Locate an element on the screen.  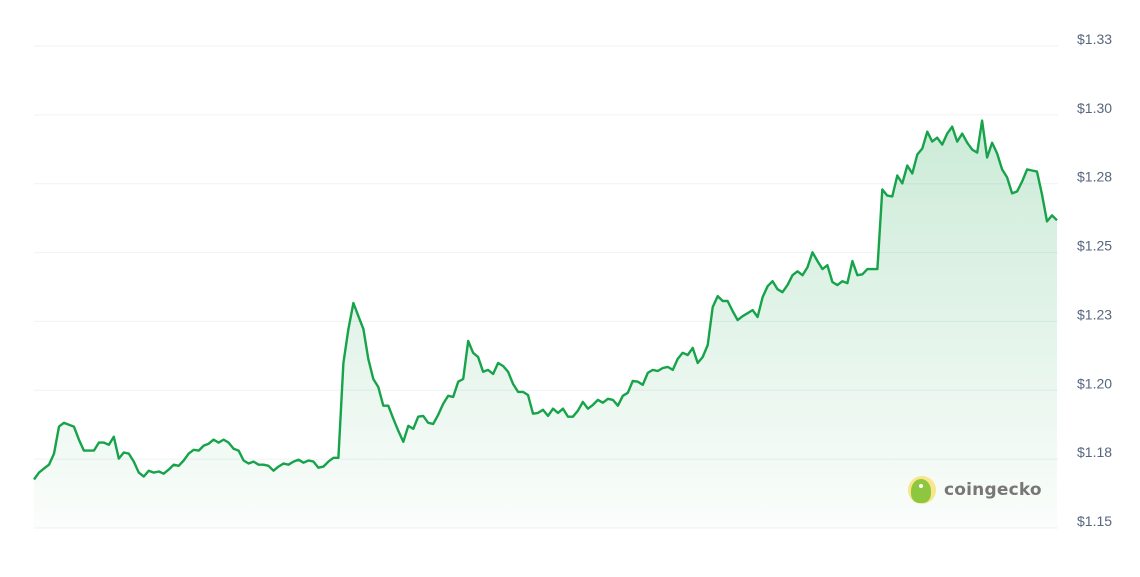
y-tick-label: $1.25 is located at coordinates (1094, 246).